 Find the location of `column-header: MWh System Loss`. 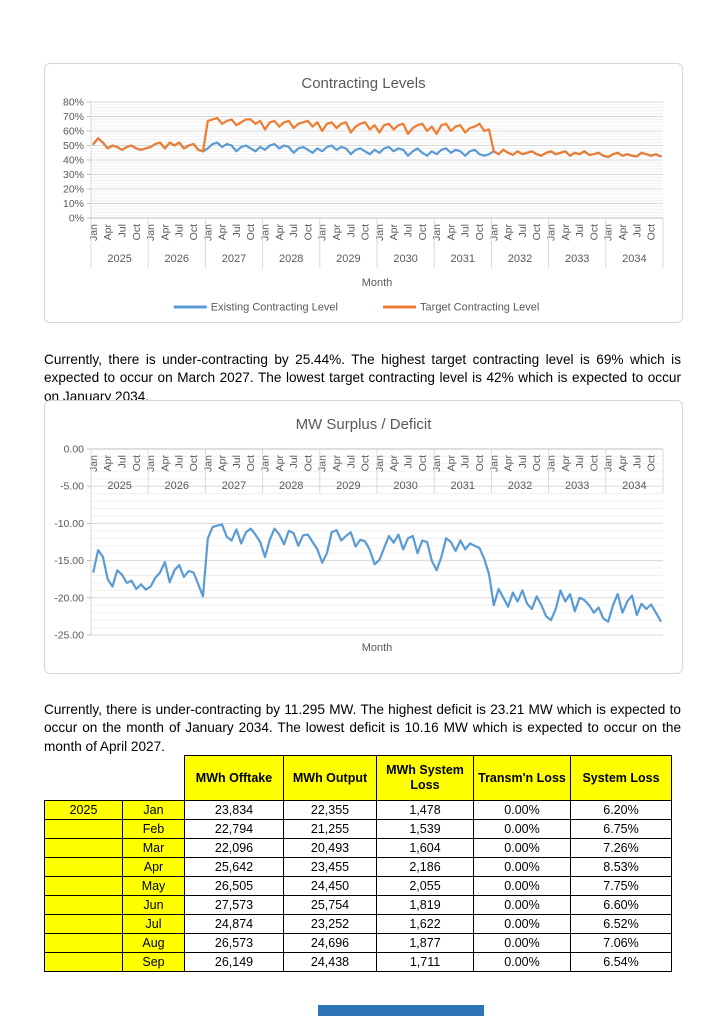

column-header: MWh System Loss is located at coordinates (425, 778).